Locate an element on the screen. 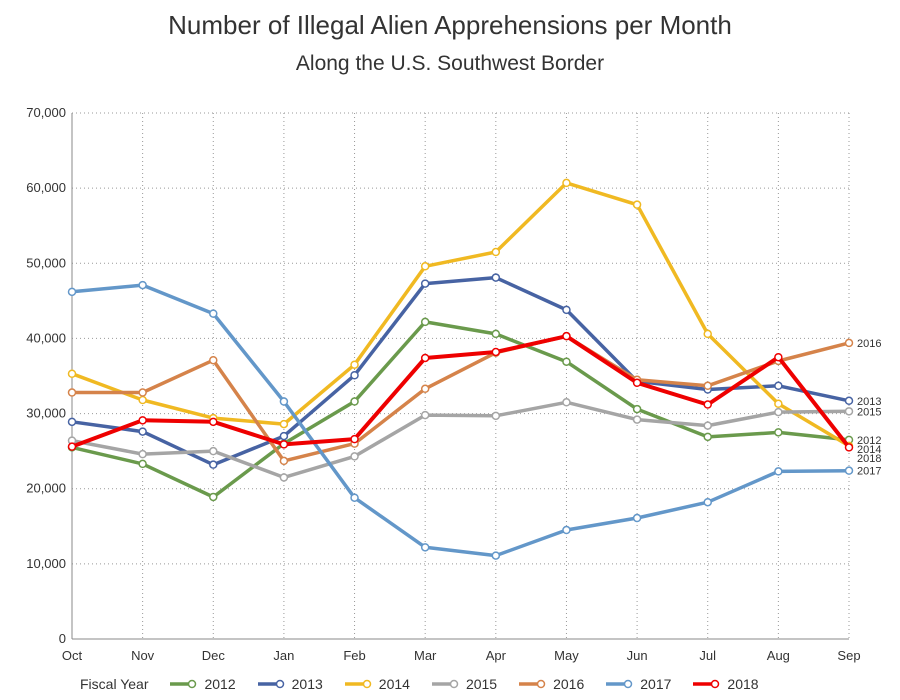 Image resolution: width=900 pixels, height=700 pixels. legend-item-2017: 2017 is located at coordinates (637, 684).